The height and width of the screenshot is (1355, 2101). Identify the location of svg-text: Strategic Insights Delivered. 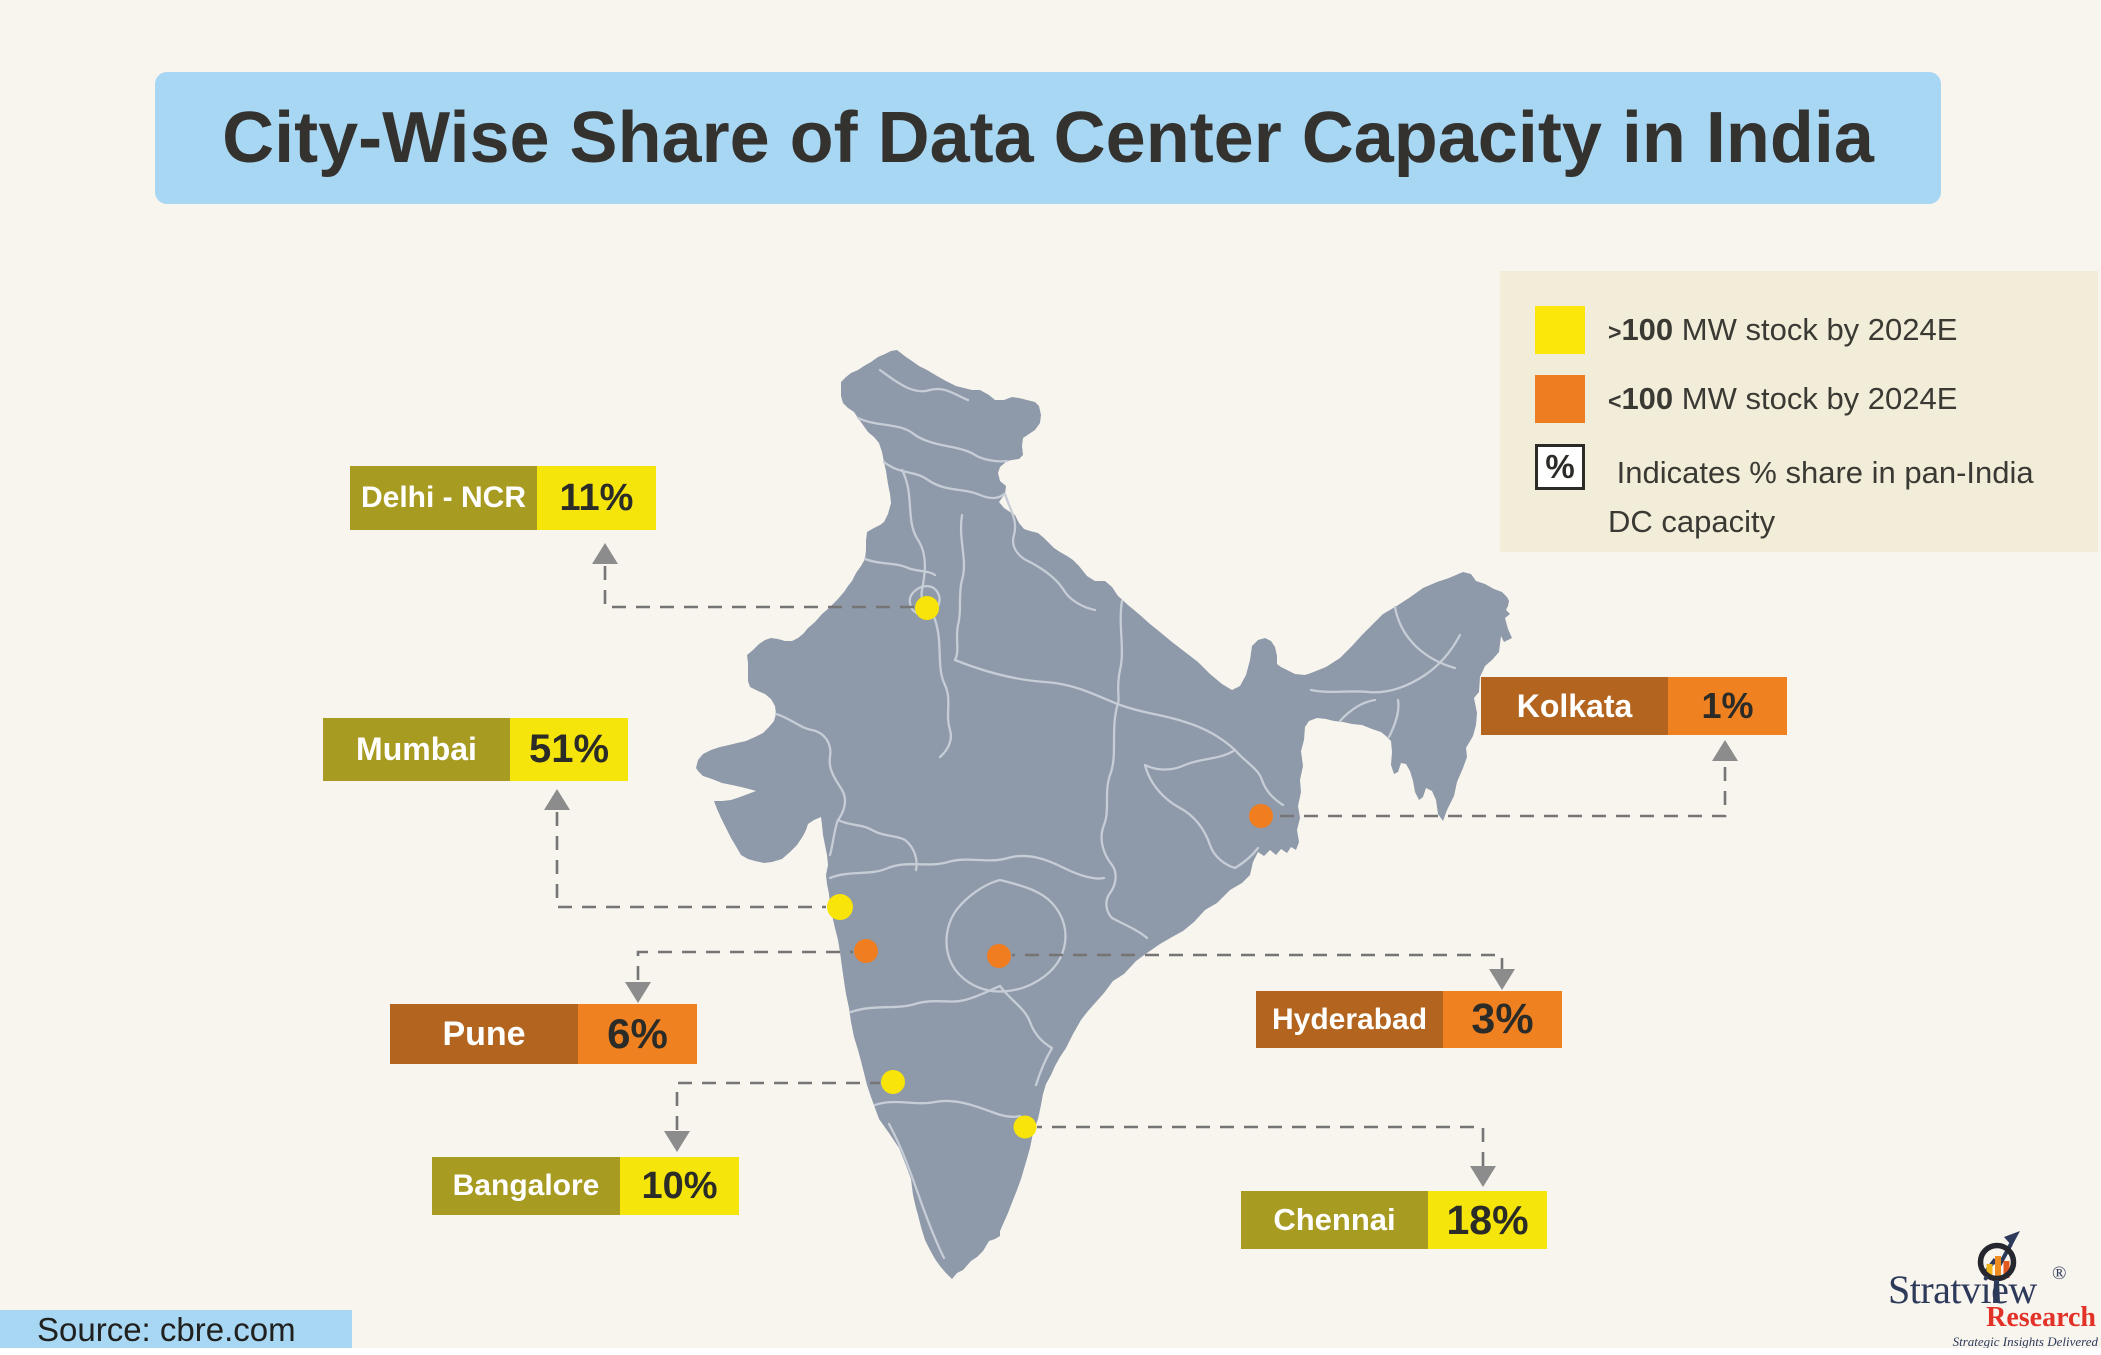
(2026, 1341).